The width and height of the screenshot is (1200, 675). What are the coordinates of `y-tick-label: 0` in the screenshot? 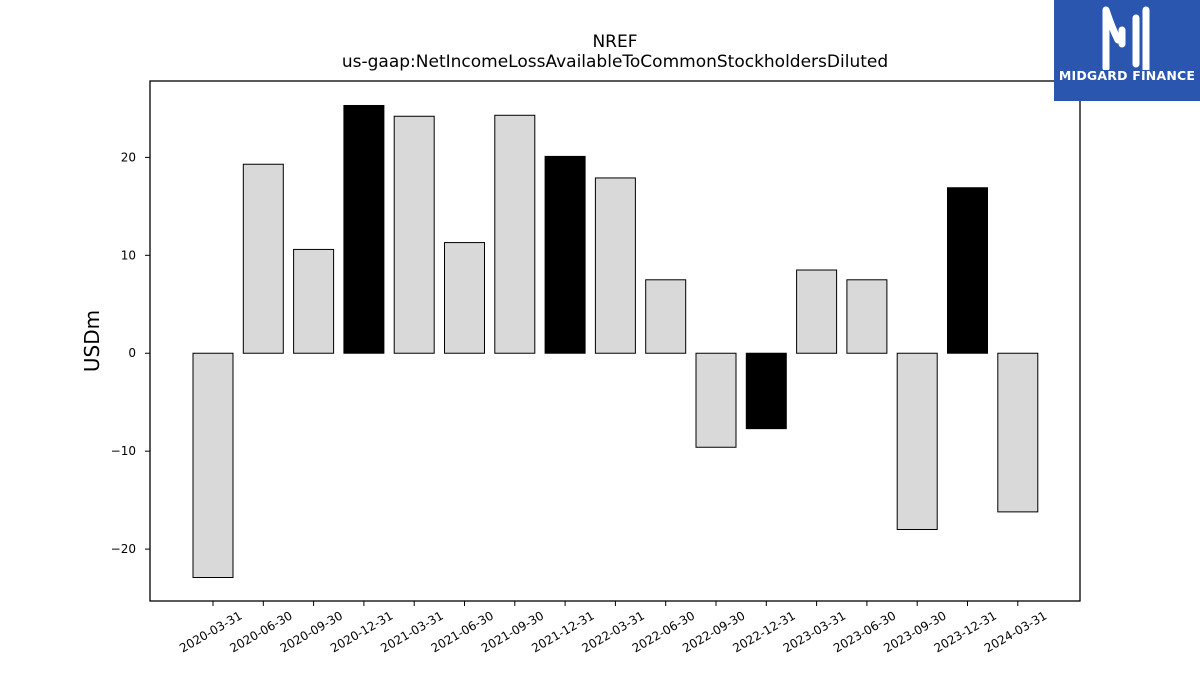 It's located at (132, 353).